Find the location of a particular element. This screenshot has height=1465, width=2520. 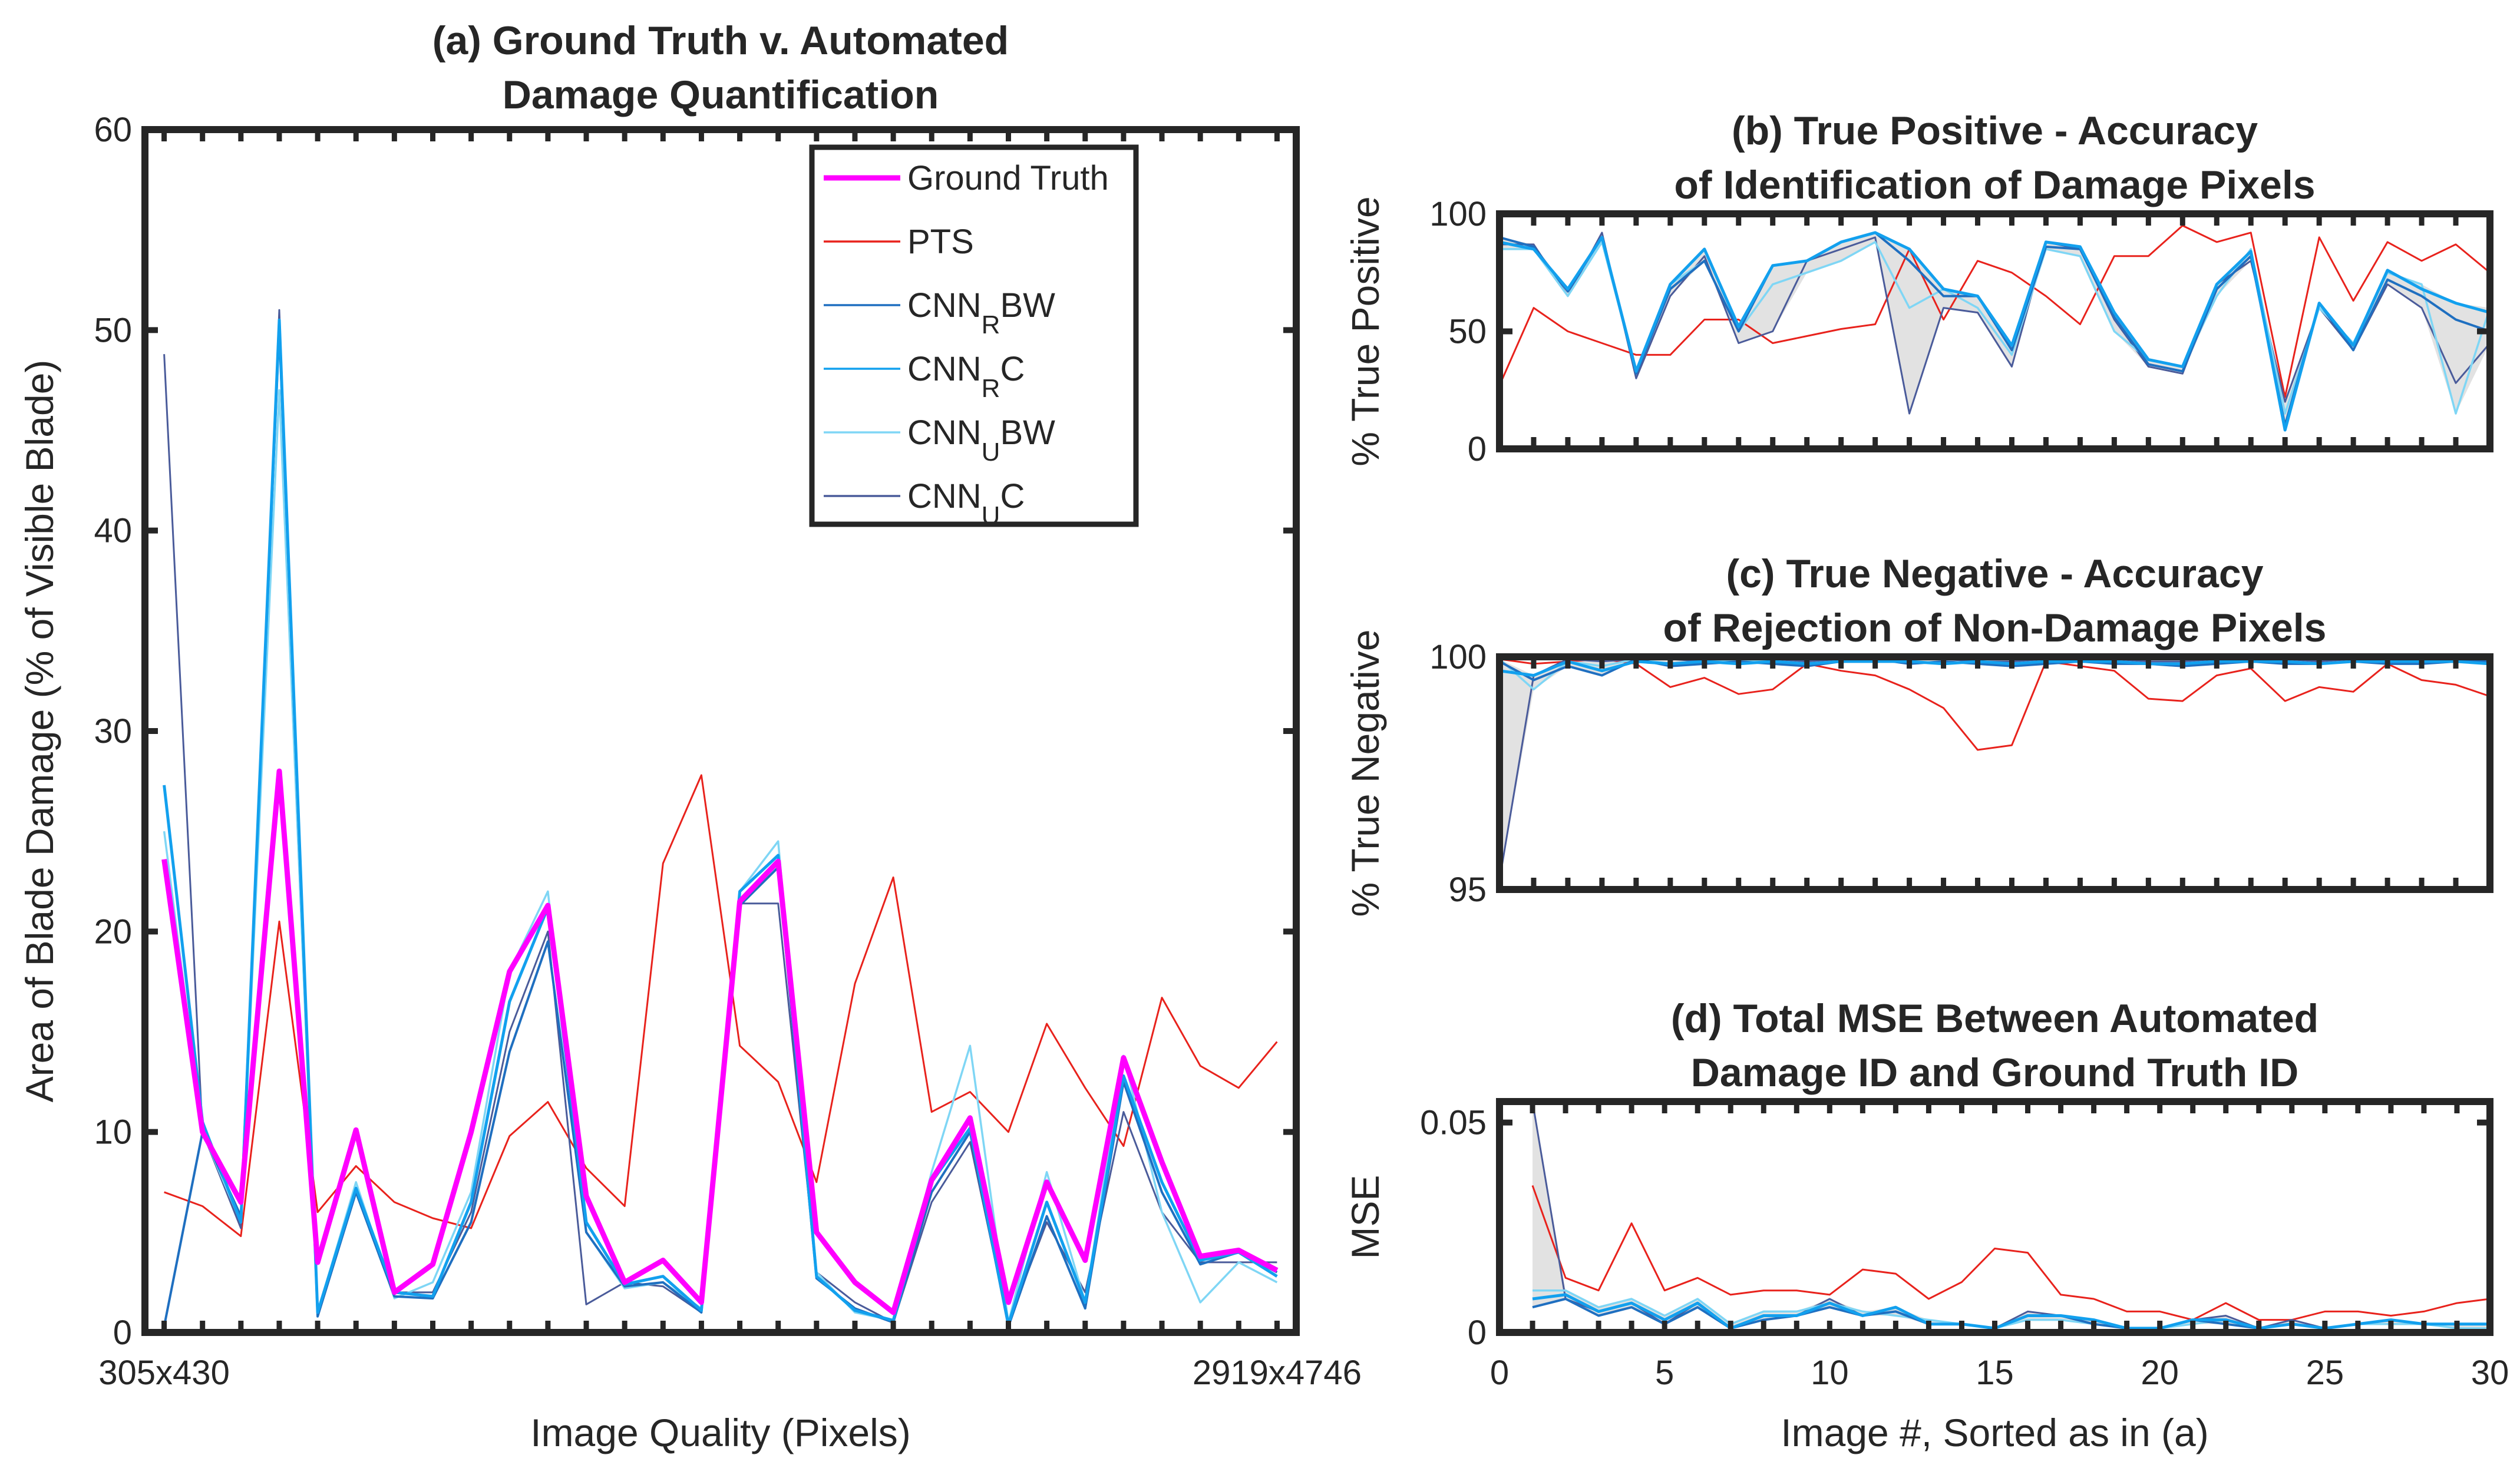

x-tick-label: 30 is located at coordinates (2490, 1373).